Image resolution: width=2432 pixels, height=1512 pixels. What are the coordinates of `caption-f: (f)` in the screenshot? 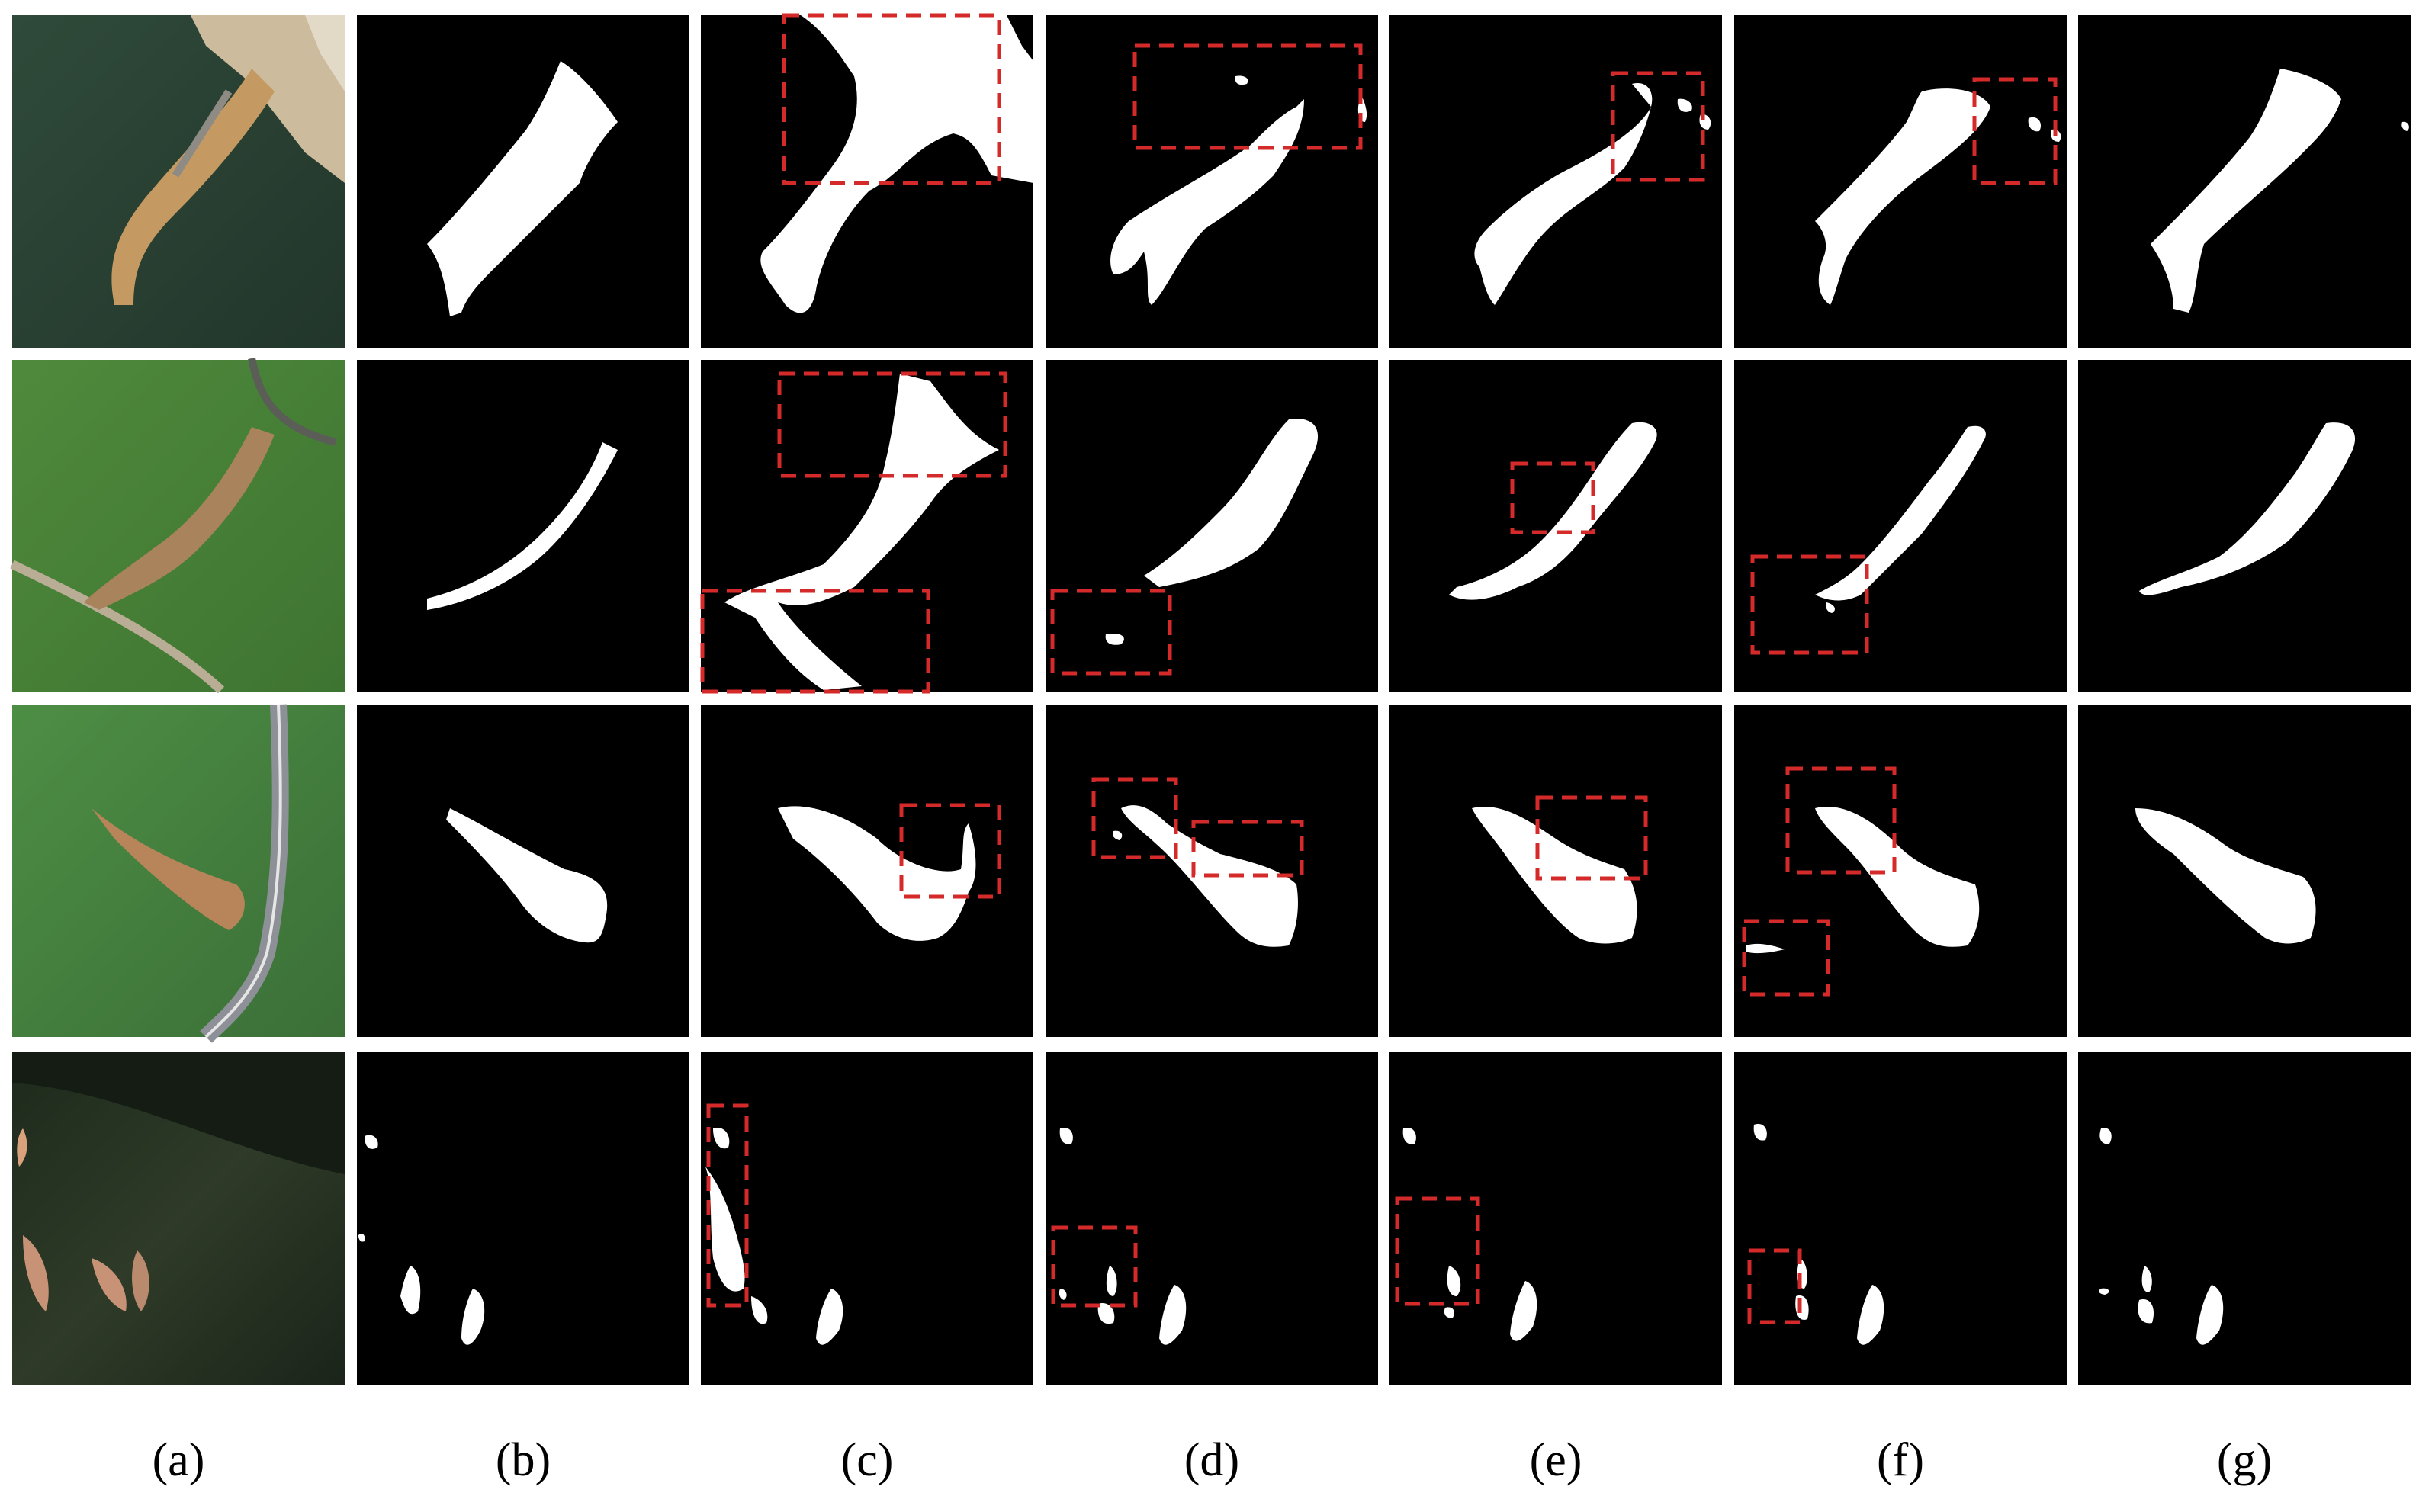 It's located at (1900, 1460).